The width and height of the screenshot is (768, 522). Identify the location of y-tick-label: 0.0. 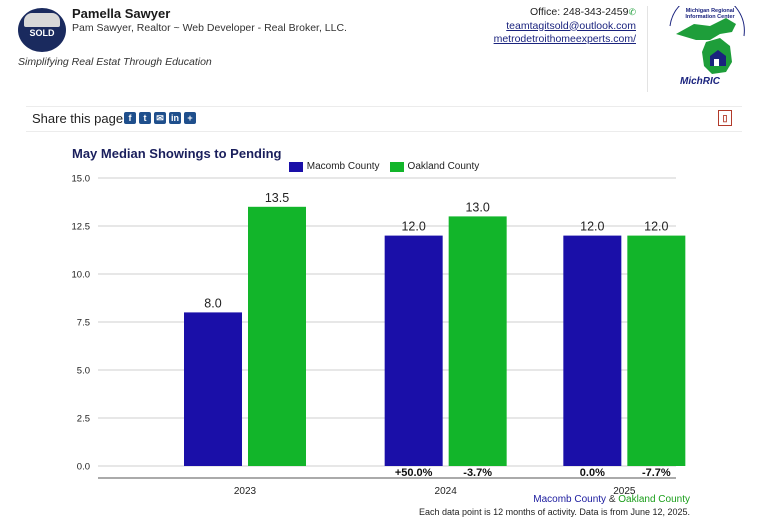
(83, 467).